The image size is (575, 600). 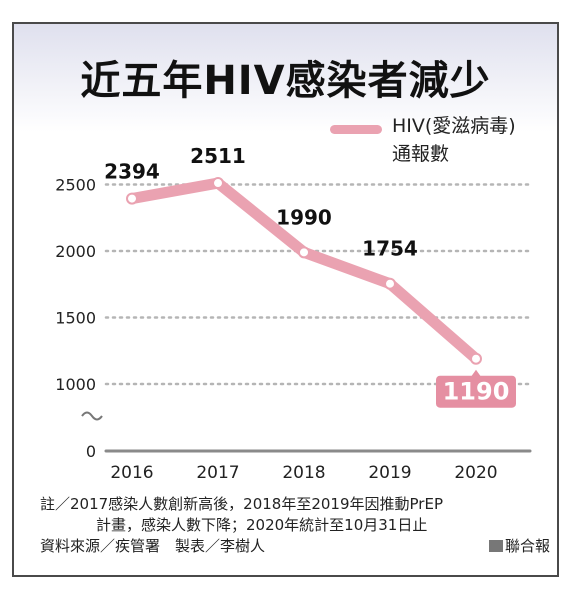 I want to click on x-tick-label: 2016, so click(x=131, y=473).